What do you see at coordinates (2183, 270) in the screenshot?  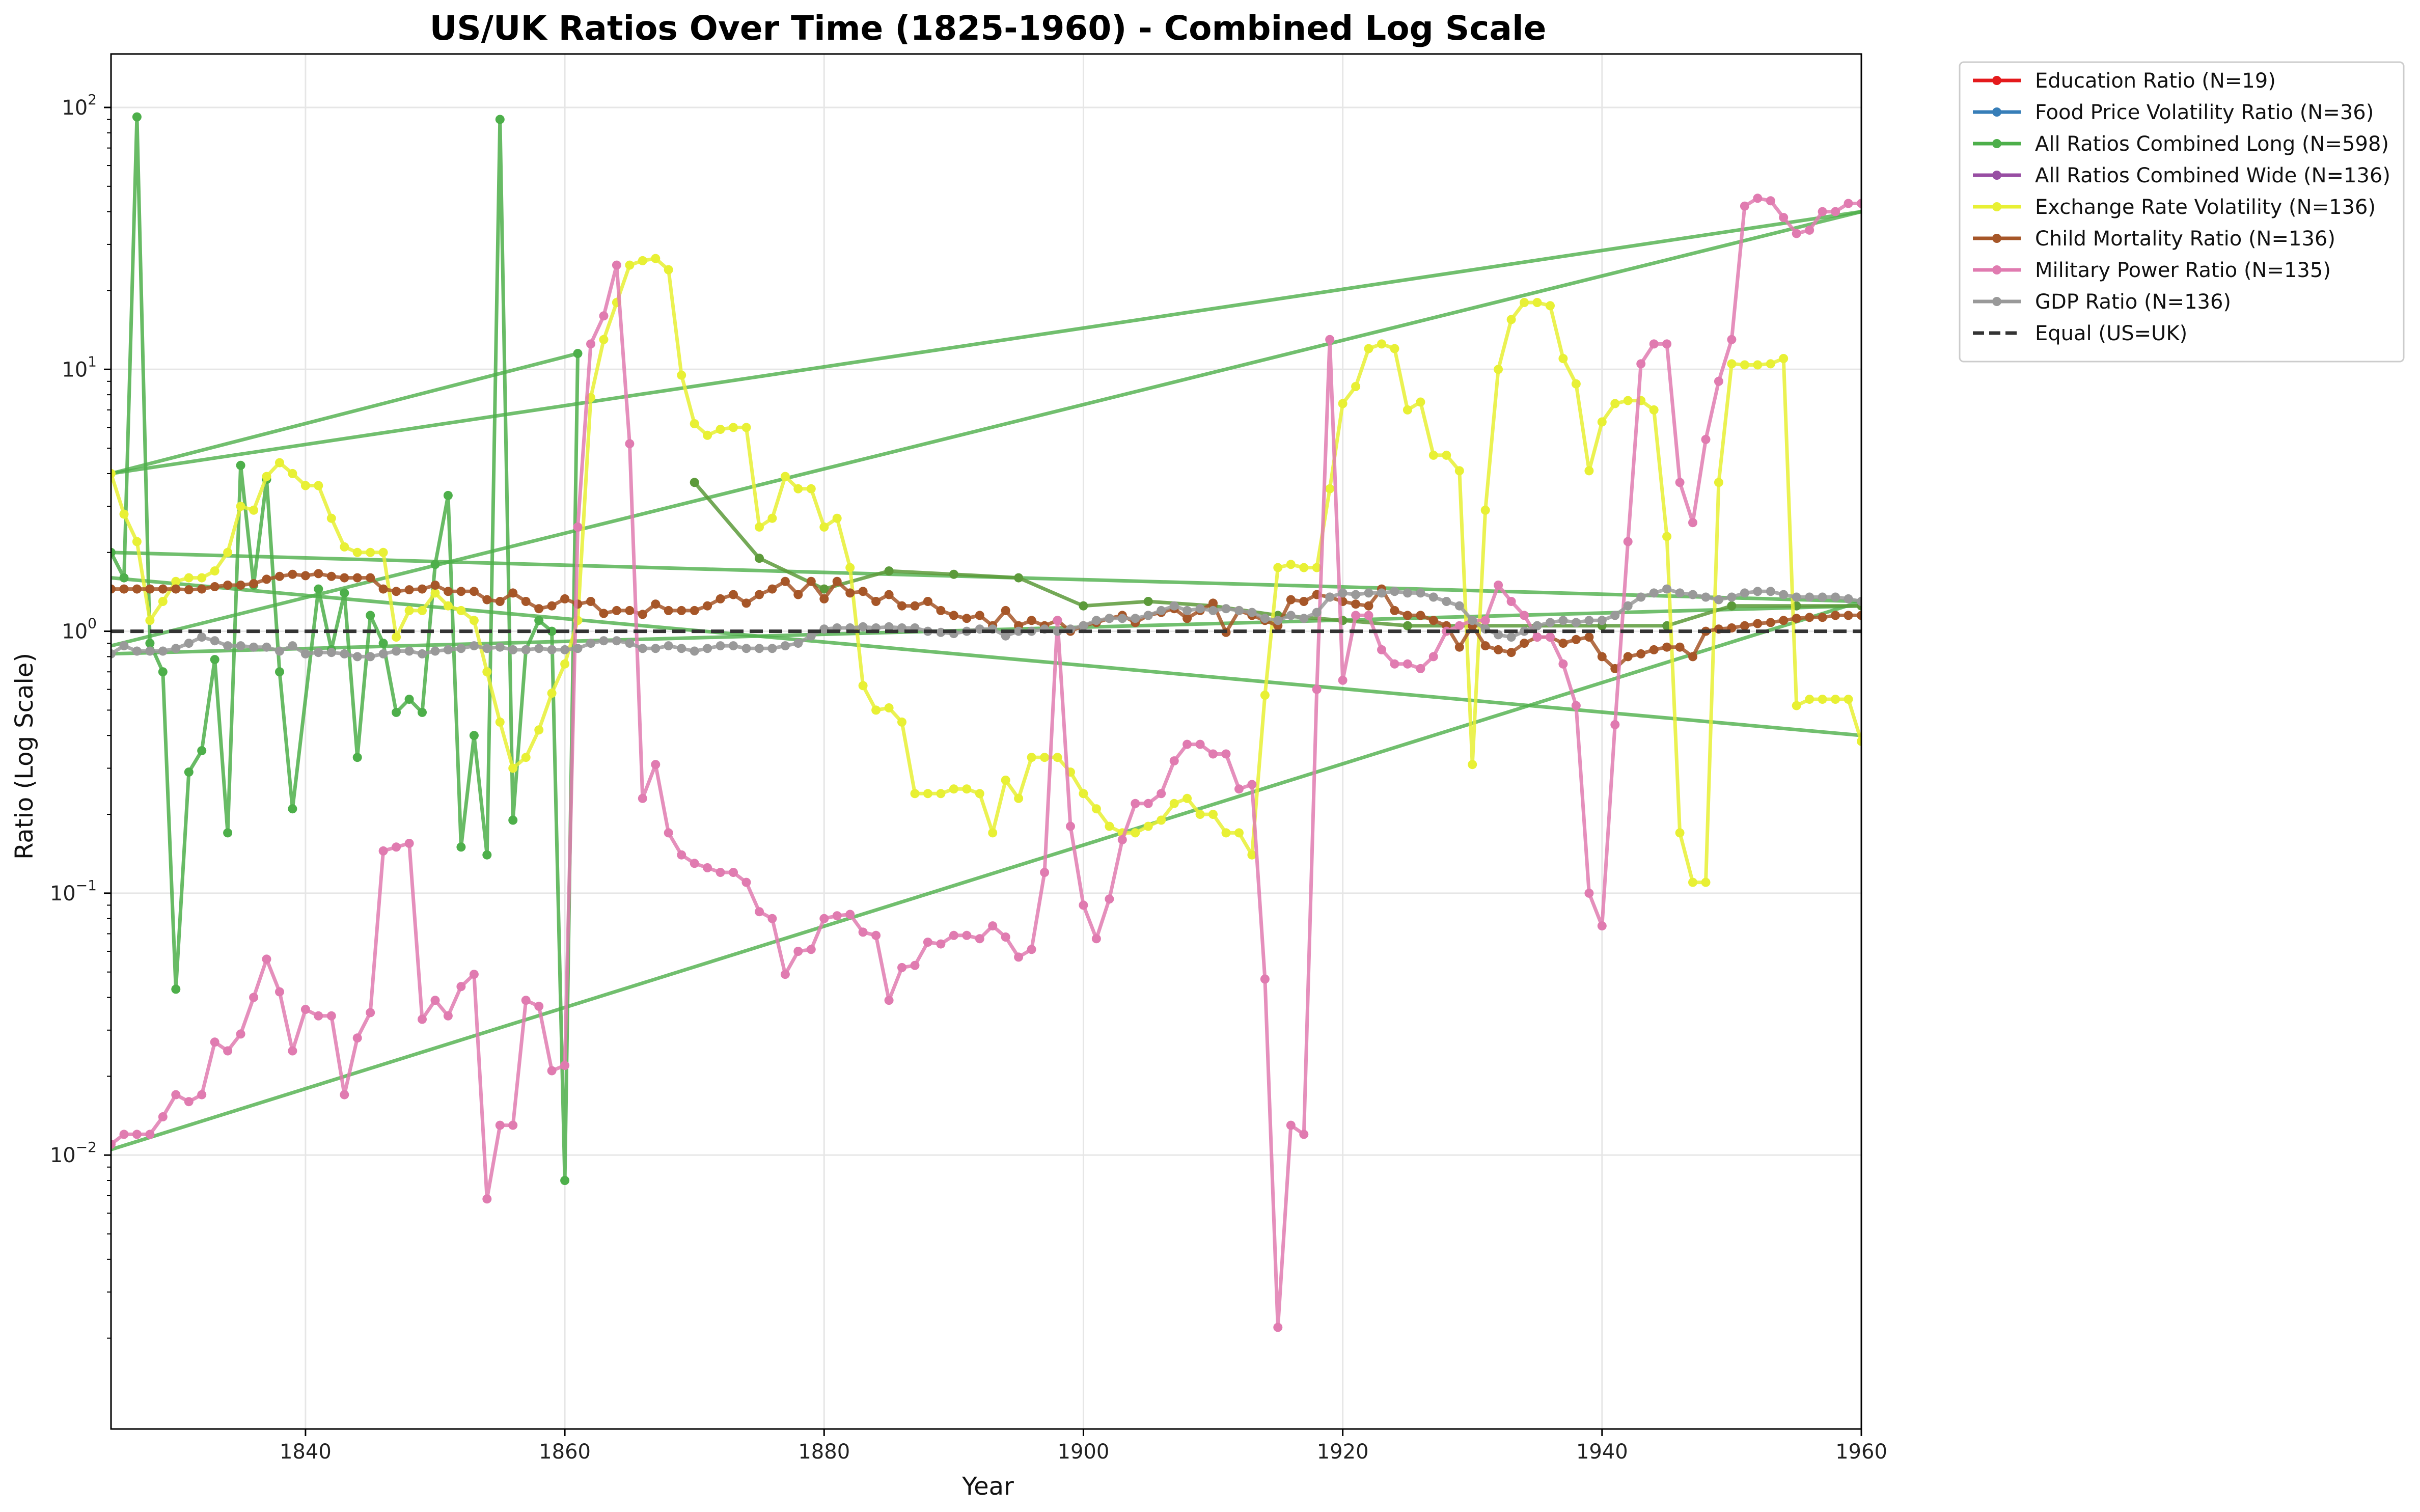 I see `legend-label: Military Power Ratio (N=135)` at bounding box center [2183, 270].